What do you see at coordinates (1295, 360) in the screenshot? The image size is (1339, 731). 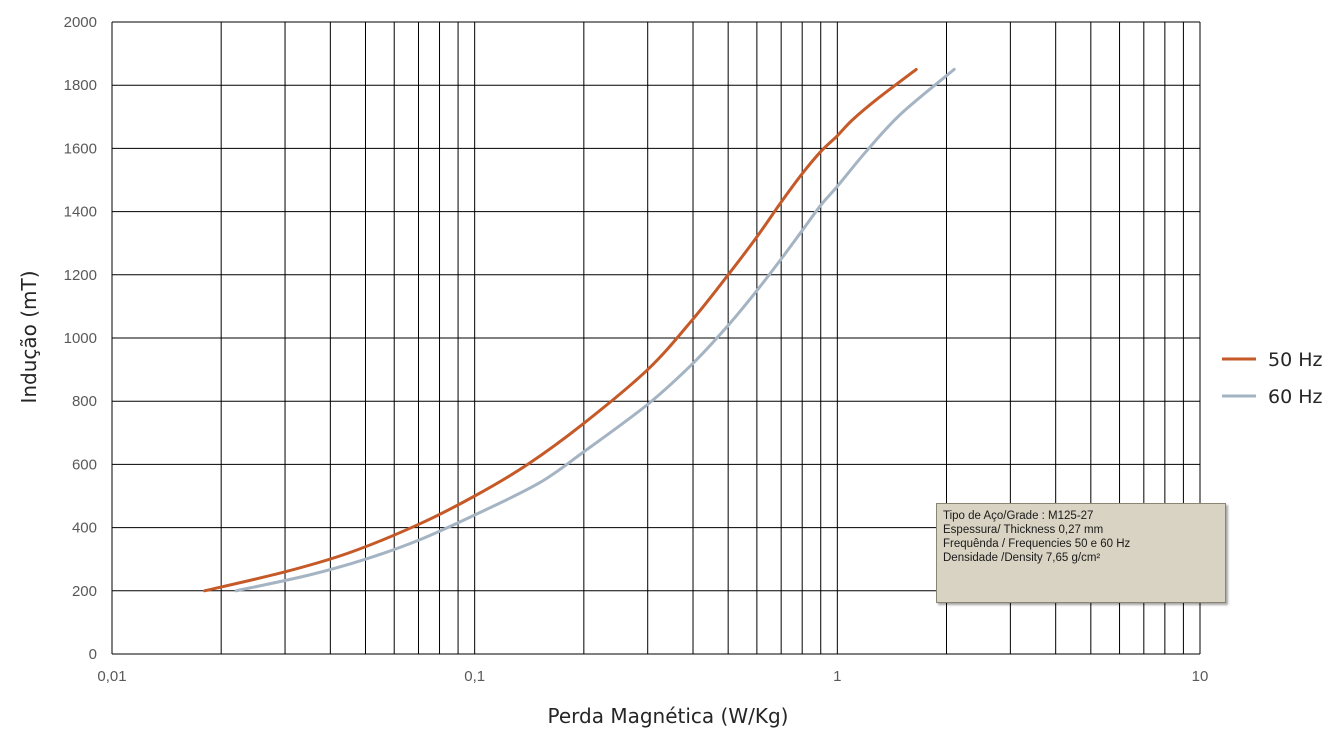 I see `legend-label-1: 50 Hz` at bounding box center [1295, 360].